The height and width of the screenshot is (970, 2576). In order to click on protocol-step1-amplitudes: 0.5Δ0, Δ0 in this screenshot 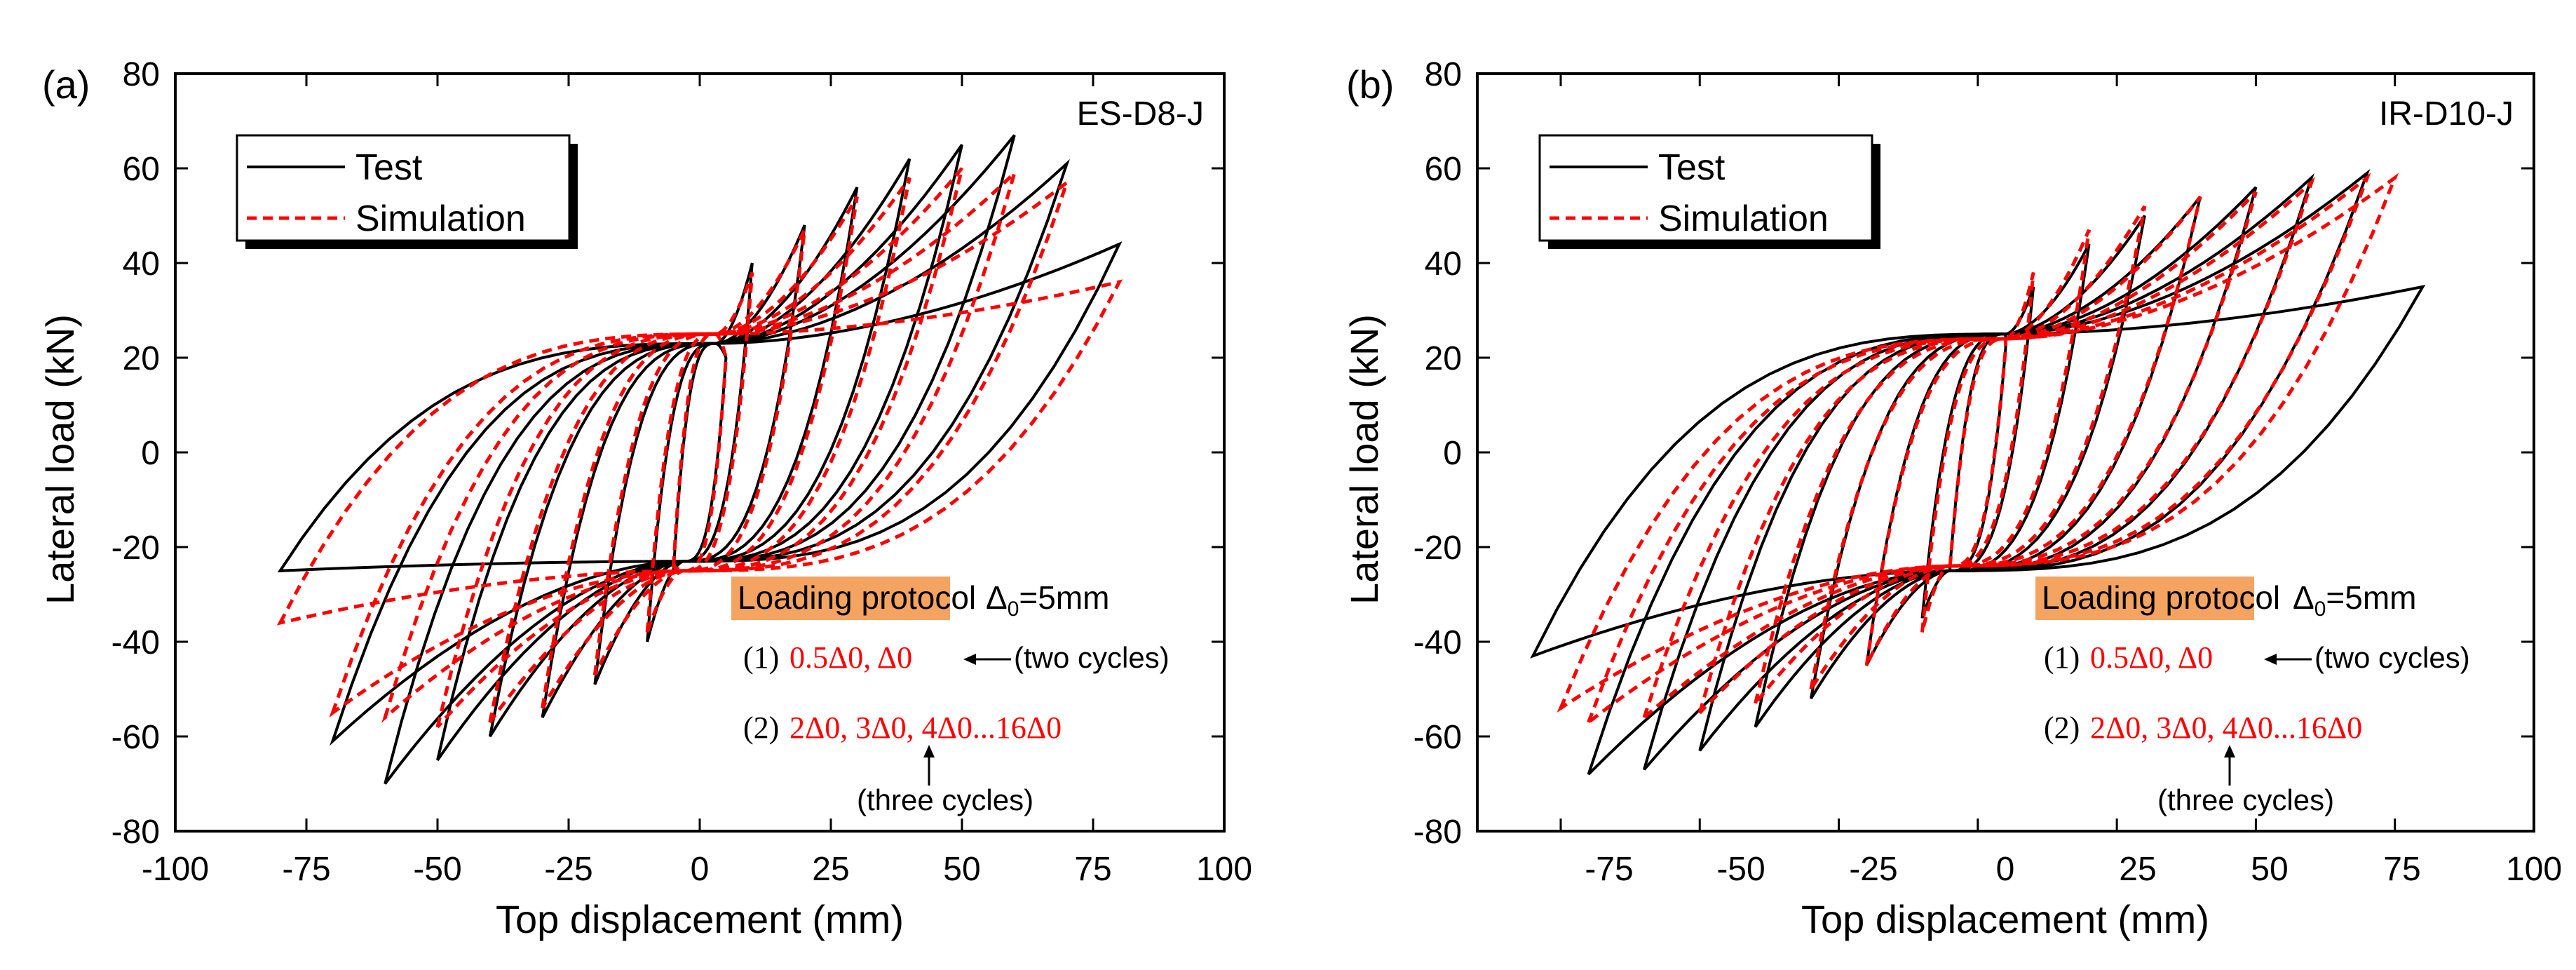, I will do `click(850, 658)`.